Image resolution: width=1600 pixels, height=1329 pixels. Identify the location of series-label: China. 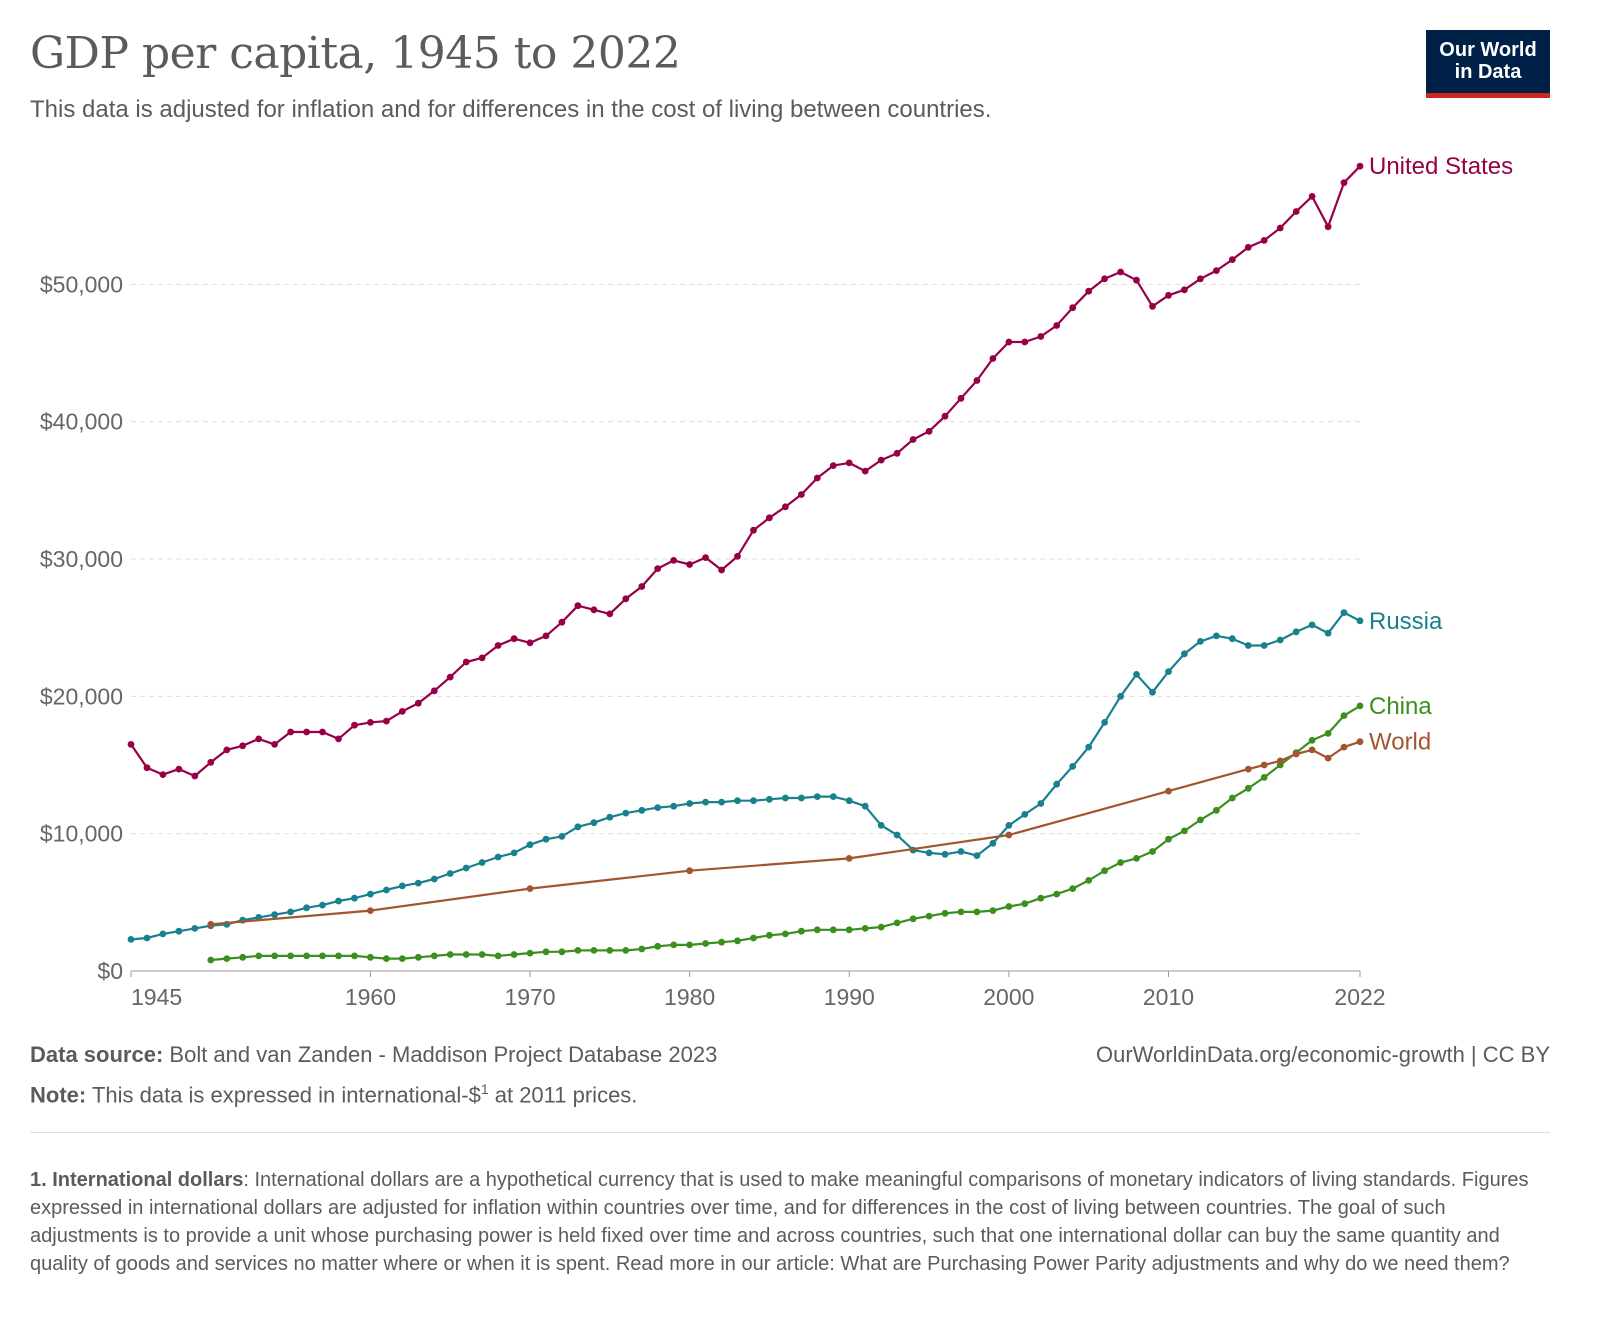
(1400, 706).